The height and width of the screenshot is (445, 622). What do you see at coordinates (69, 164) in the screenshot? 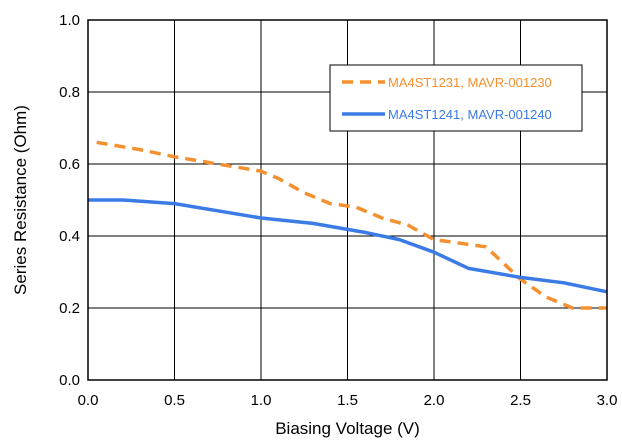
I see `y-tick-label: 0.6` at bounding box center [69, 164].